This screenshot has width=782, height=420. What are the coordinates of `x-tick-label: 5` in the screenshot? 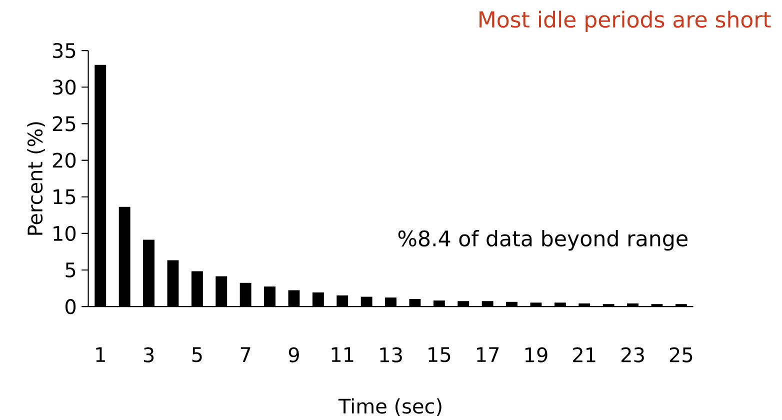 It's located at (197, 354).